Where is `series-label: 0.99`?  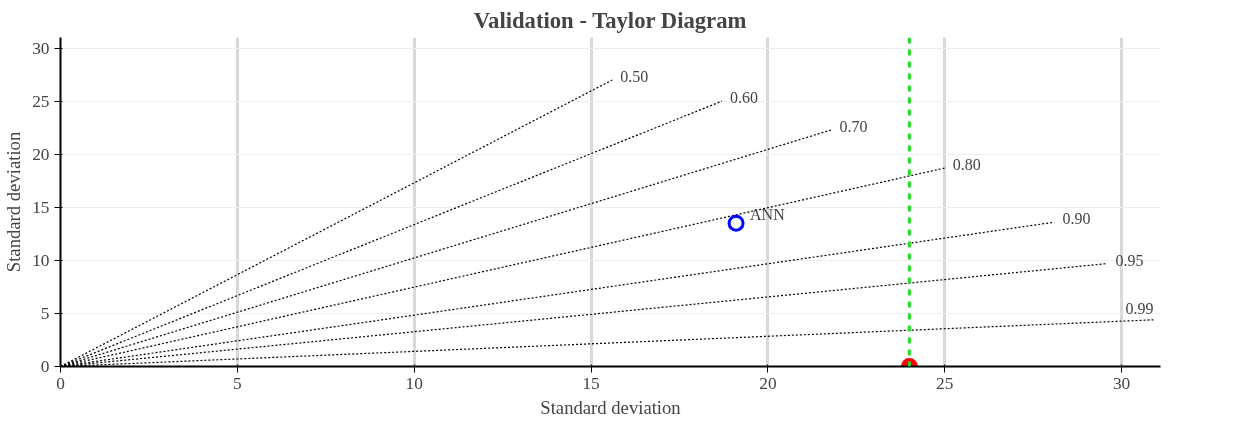 series-label: 0.99 is located at coordinates (1139, 308).